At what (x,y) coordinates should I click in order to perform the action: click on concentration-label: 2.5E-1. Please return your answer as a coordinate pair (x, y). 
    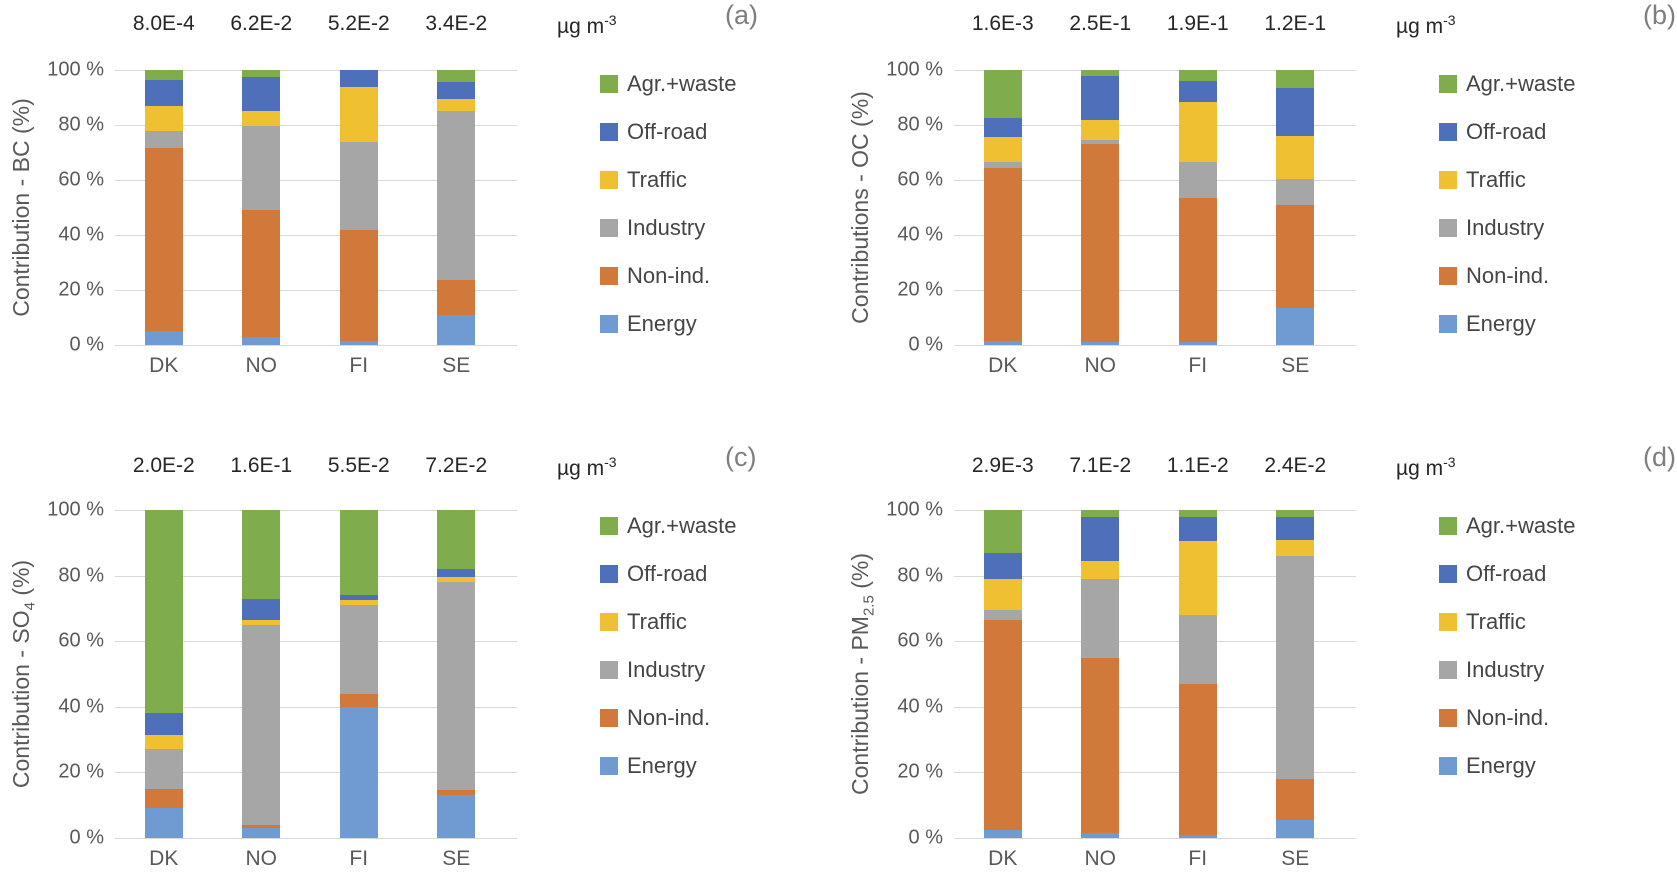
    Looking at the image, I should click on (1100, 23).